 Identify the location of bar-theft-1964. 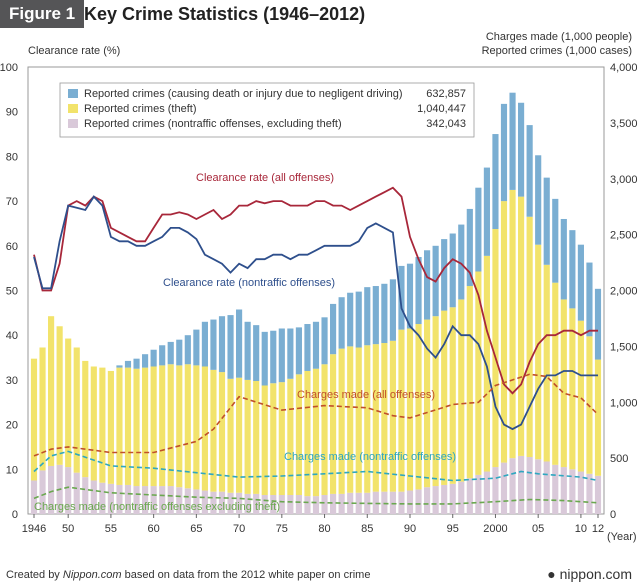
(187, 426).